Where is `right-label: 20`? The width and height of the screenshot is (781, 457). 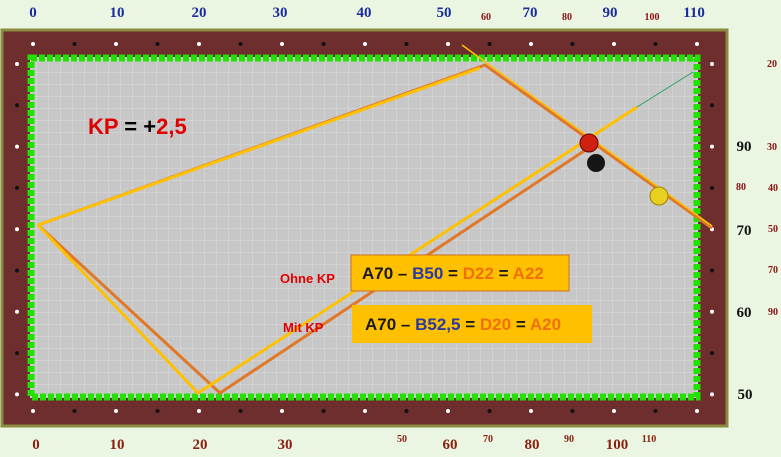 right-label: 20 is located at coordinates (772, 64).